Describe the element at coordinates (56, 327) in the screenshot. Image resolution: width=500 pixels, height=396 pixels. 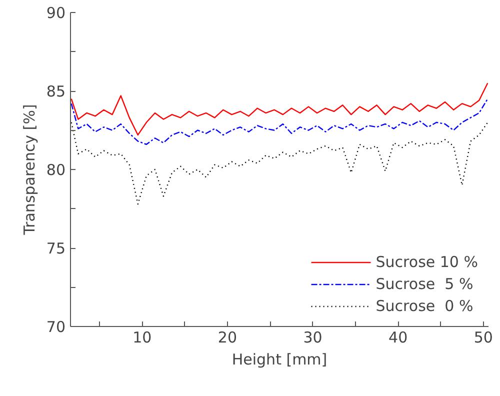
I see `y-tick-label: 70` at that location.